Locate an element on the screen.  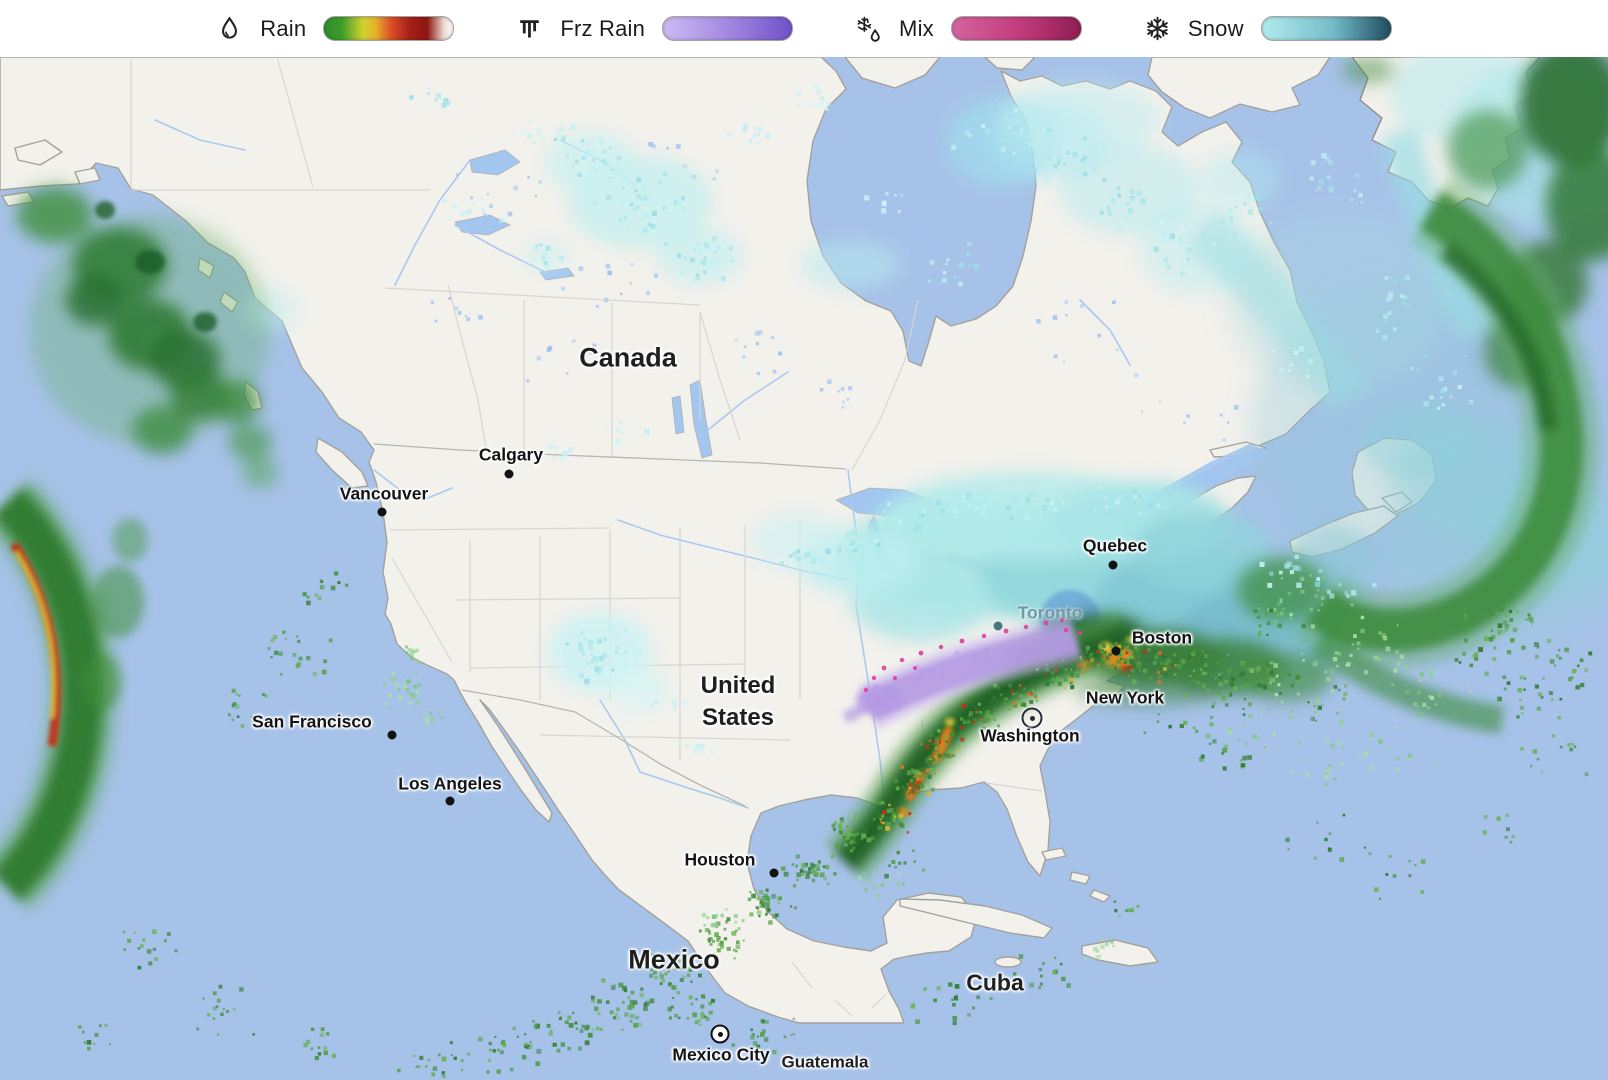
legend-gradient-mix is located at coordinates (1016, 28).